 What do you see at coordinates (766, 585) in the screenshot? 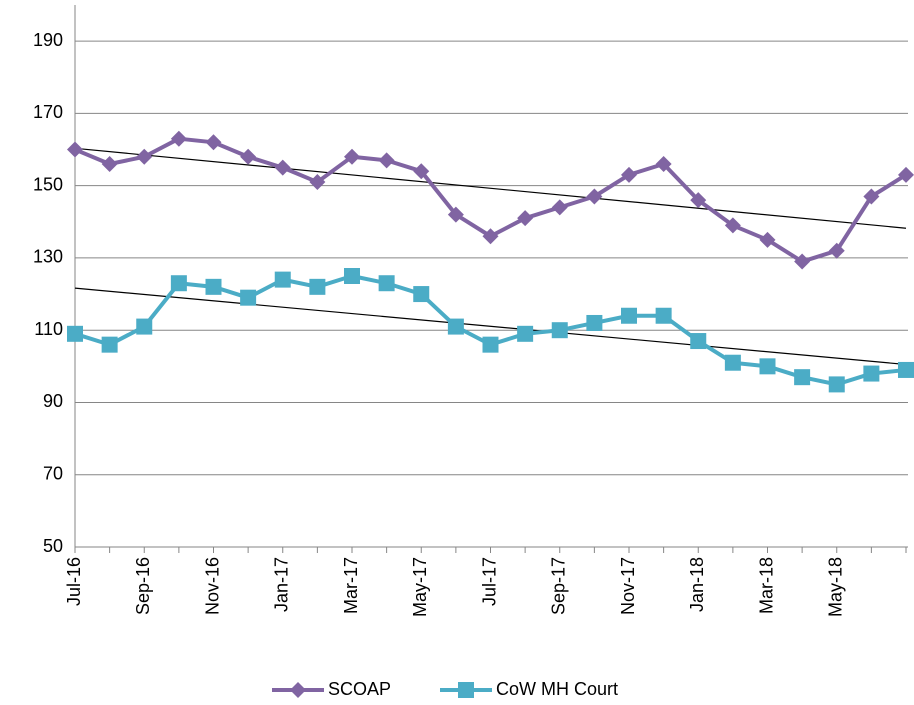
I see `x-tick-label: Mar-18` at bounding box center [766, 585].